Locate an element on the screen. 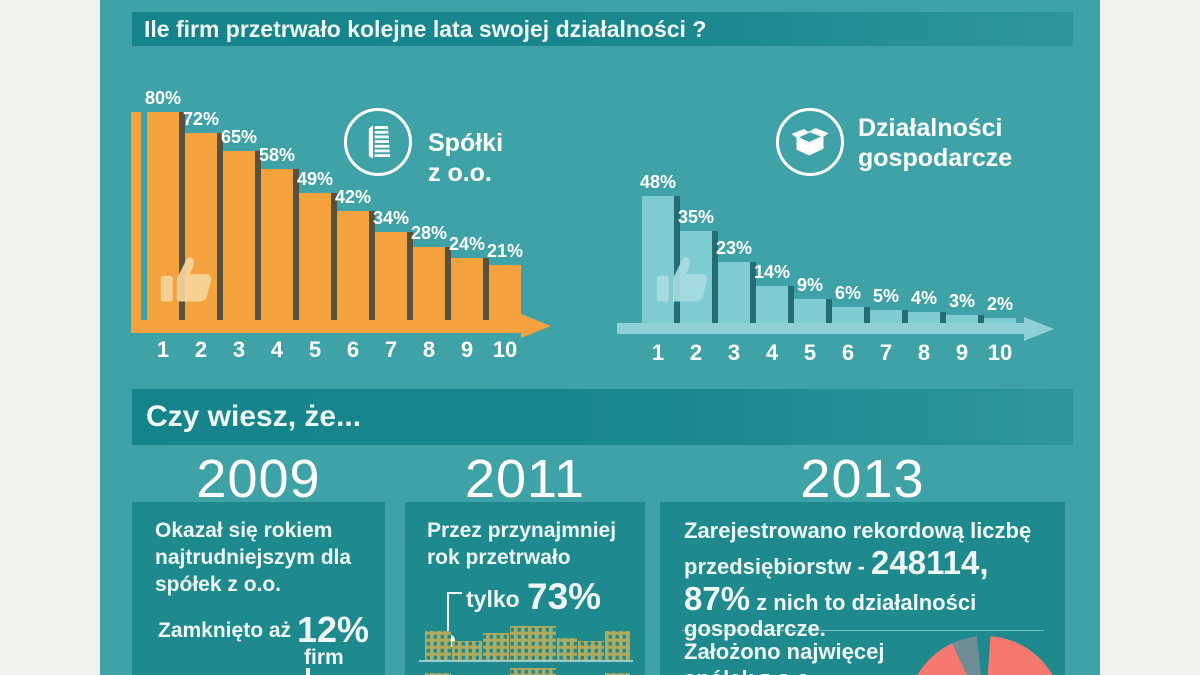  bar-year-9: 3% is located at coordinates (965, 312).